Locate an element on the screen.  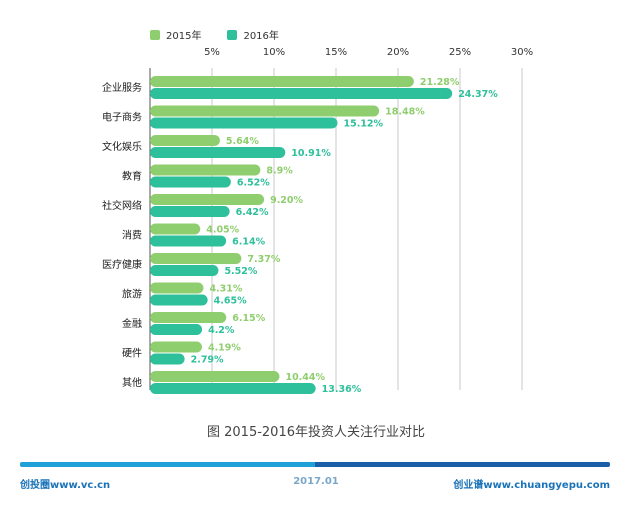
footer-left-text: 创投圈www.vc.cn is located at coordinates (65, 485).